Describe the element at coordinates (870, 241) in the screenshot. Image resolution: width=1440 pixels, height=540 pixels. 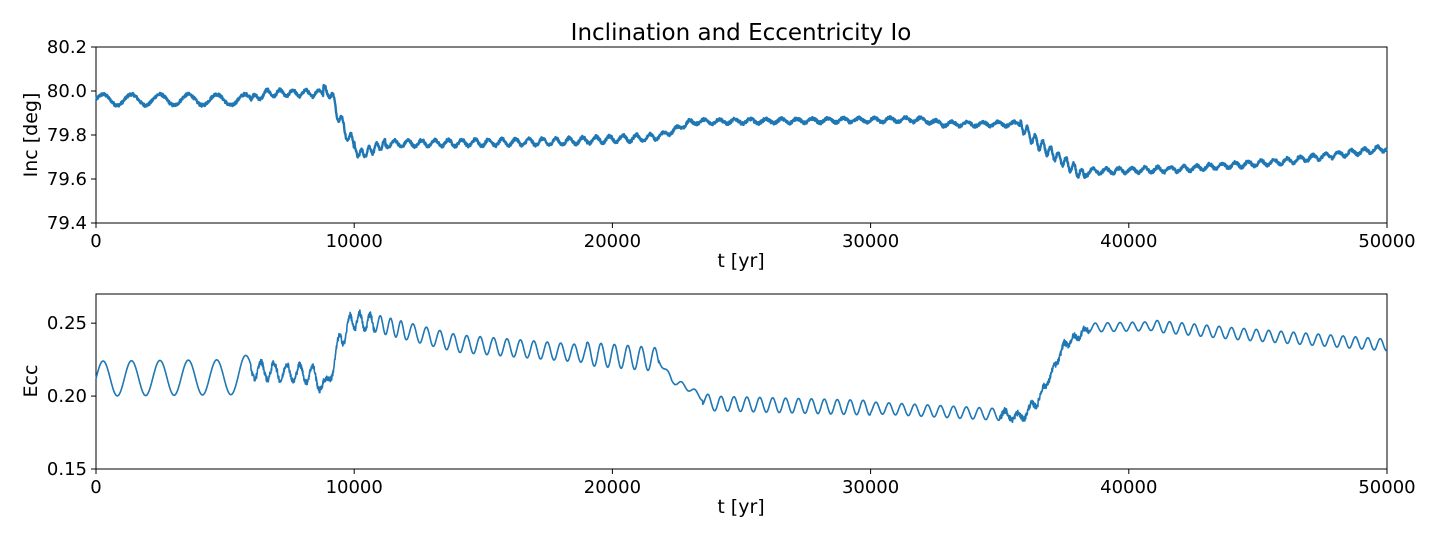
I see `inclination-x-tick-label: 30000` at that location.